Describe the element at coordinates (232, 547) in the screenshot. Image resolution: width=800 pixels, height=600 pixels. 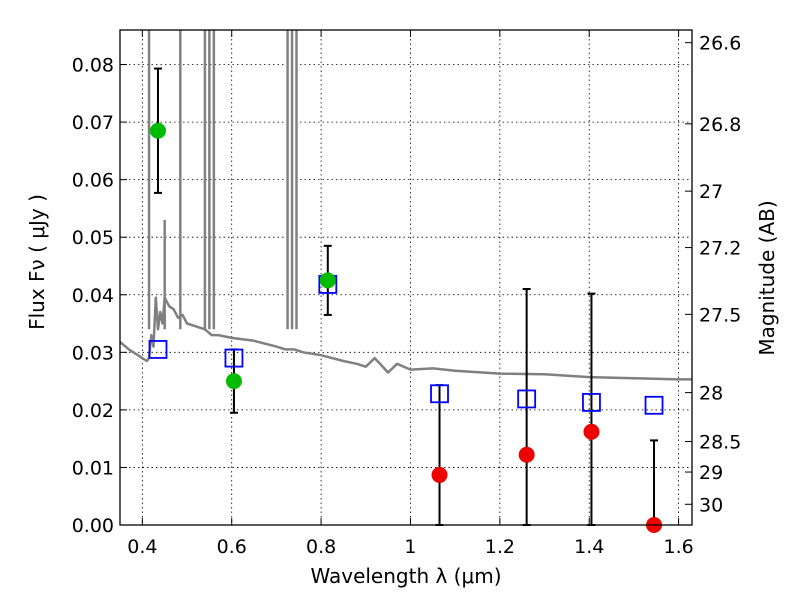
I see `x-tick-label: 0.6` at that location.